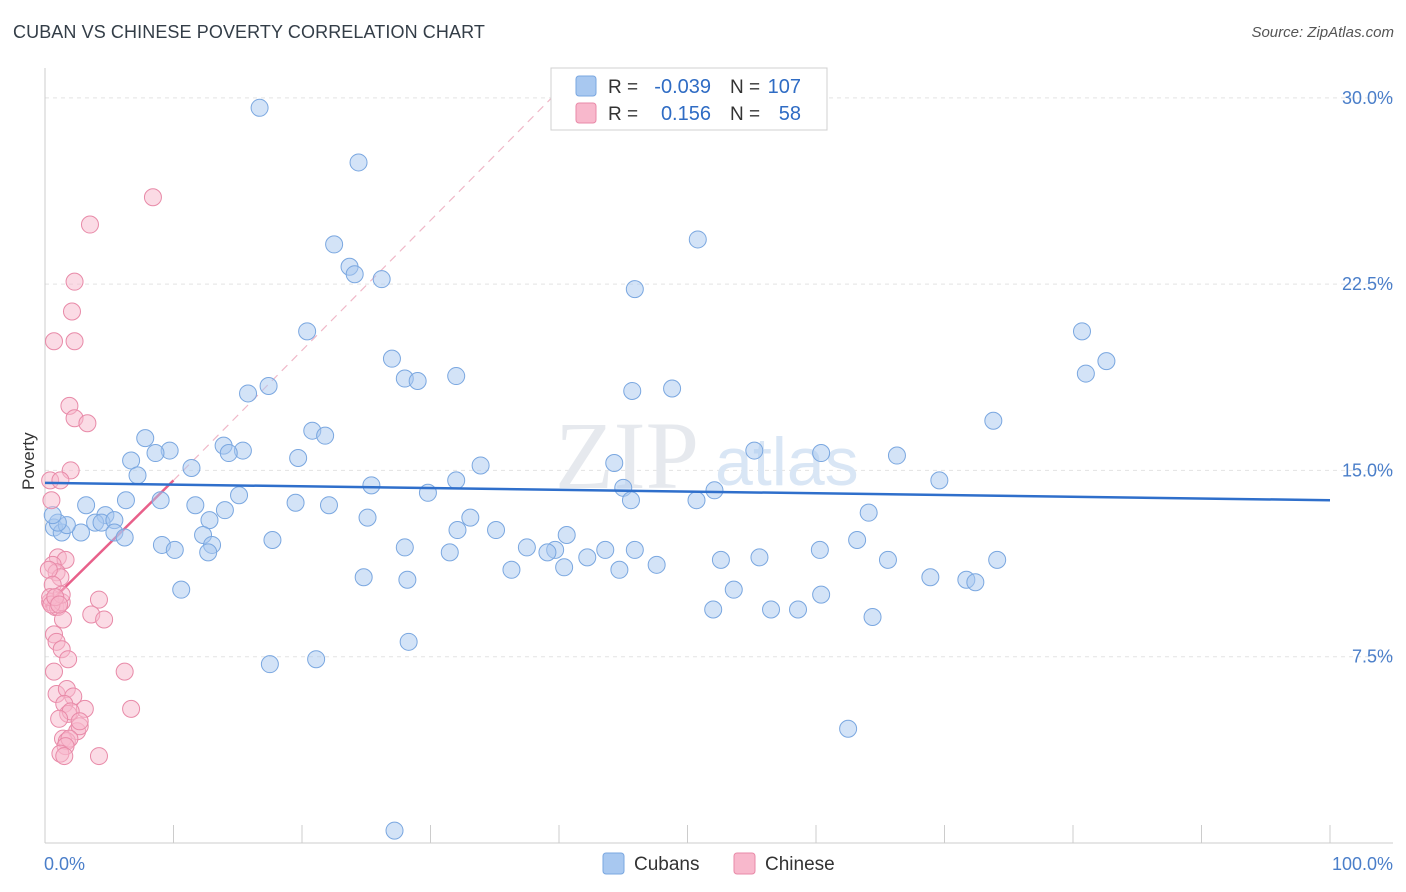 This screenshot has width=1406, height=892. I want to click on series-legend: Cubans Chinese, so click(718, 863).